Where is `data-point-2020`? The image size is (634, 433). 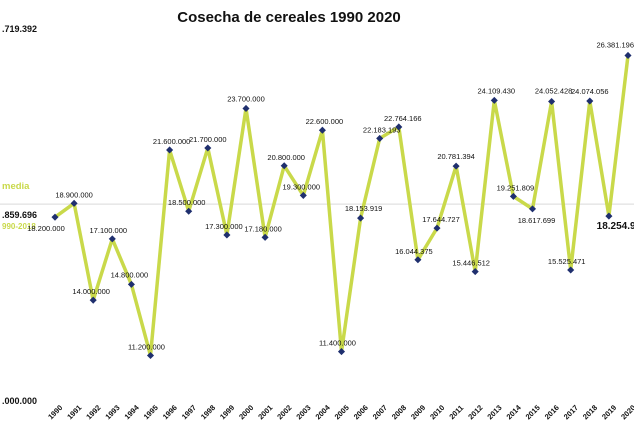
data-point-2020 is located at coordinates (628, 55).